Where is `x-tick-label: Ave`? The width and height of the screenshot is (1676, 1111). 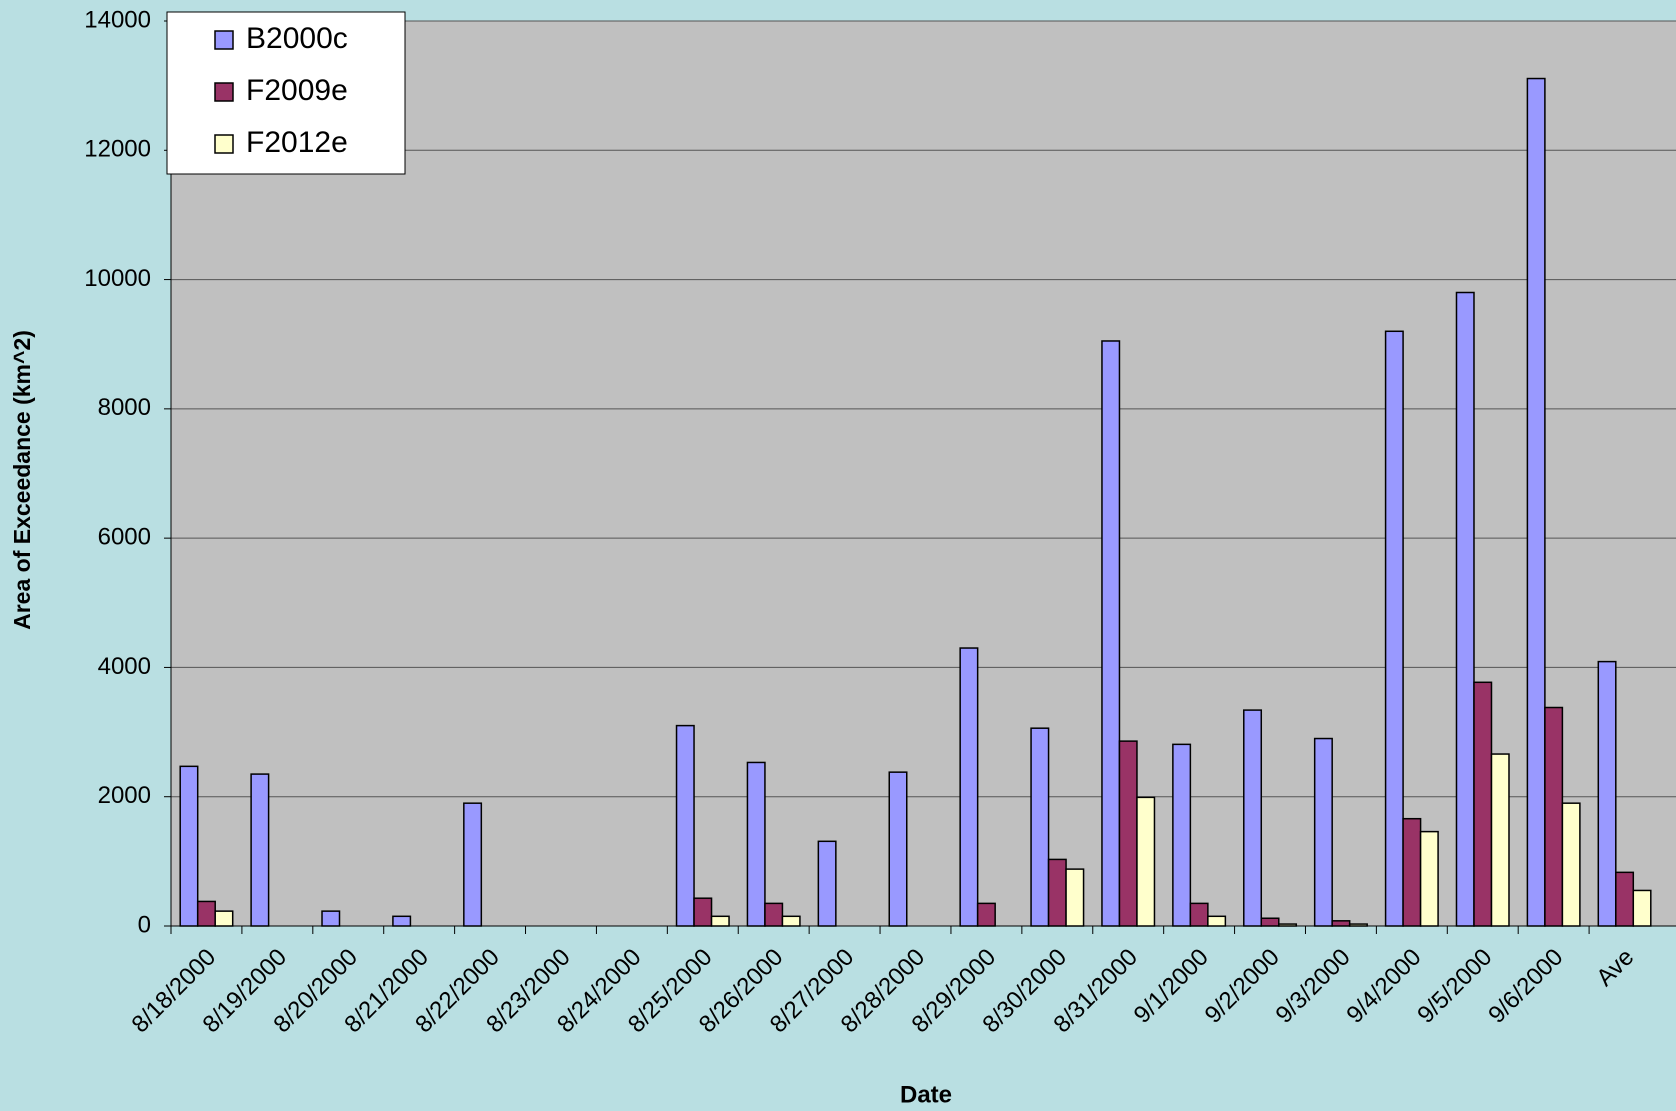 x-tick-label: Ave is located at coordinates (1615, 968).